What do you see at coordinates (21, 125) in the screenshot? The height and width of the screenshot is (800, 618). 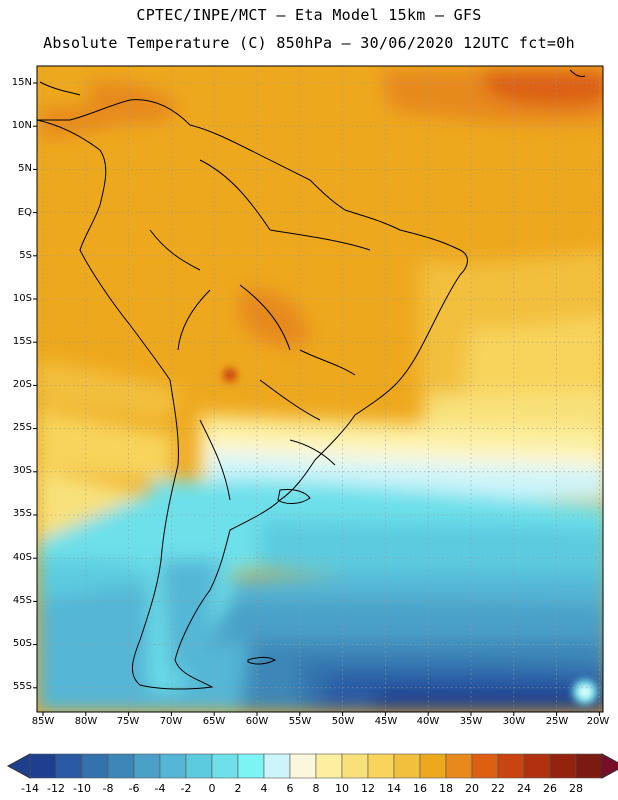 I see `lat-label: 10N` at bounding box center [21, 125].